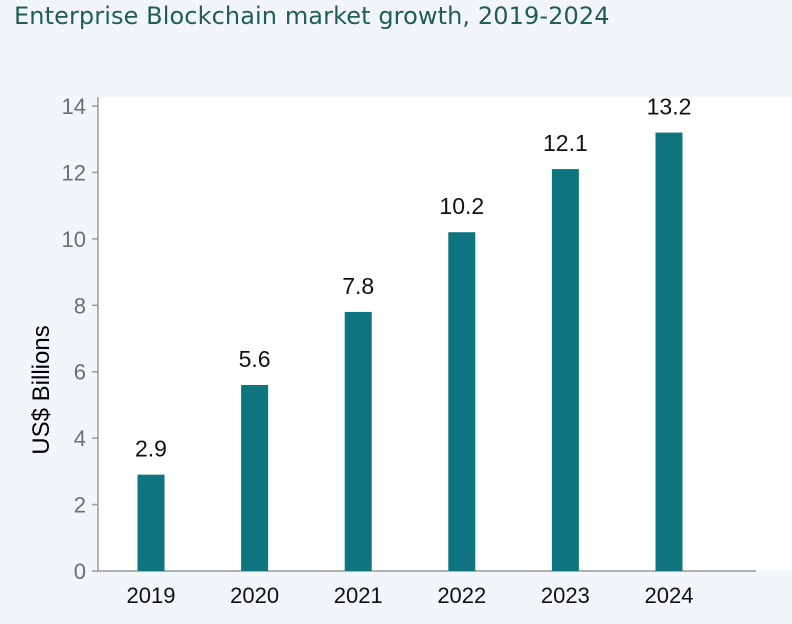  What do you see at coordinates (80, 339) in the screenshot?
I see `y-axis-ticks: 0 2 4 6 8 10 12 14` at bounding box center [80, 339].